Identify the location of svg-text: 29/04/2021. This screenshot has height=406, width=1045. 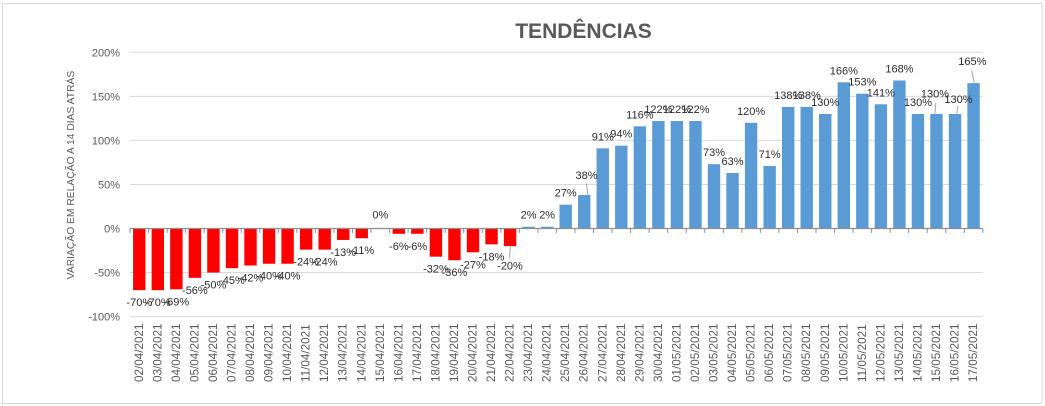
(639, 353).